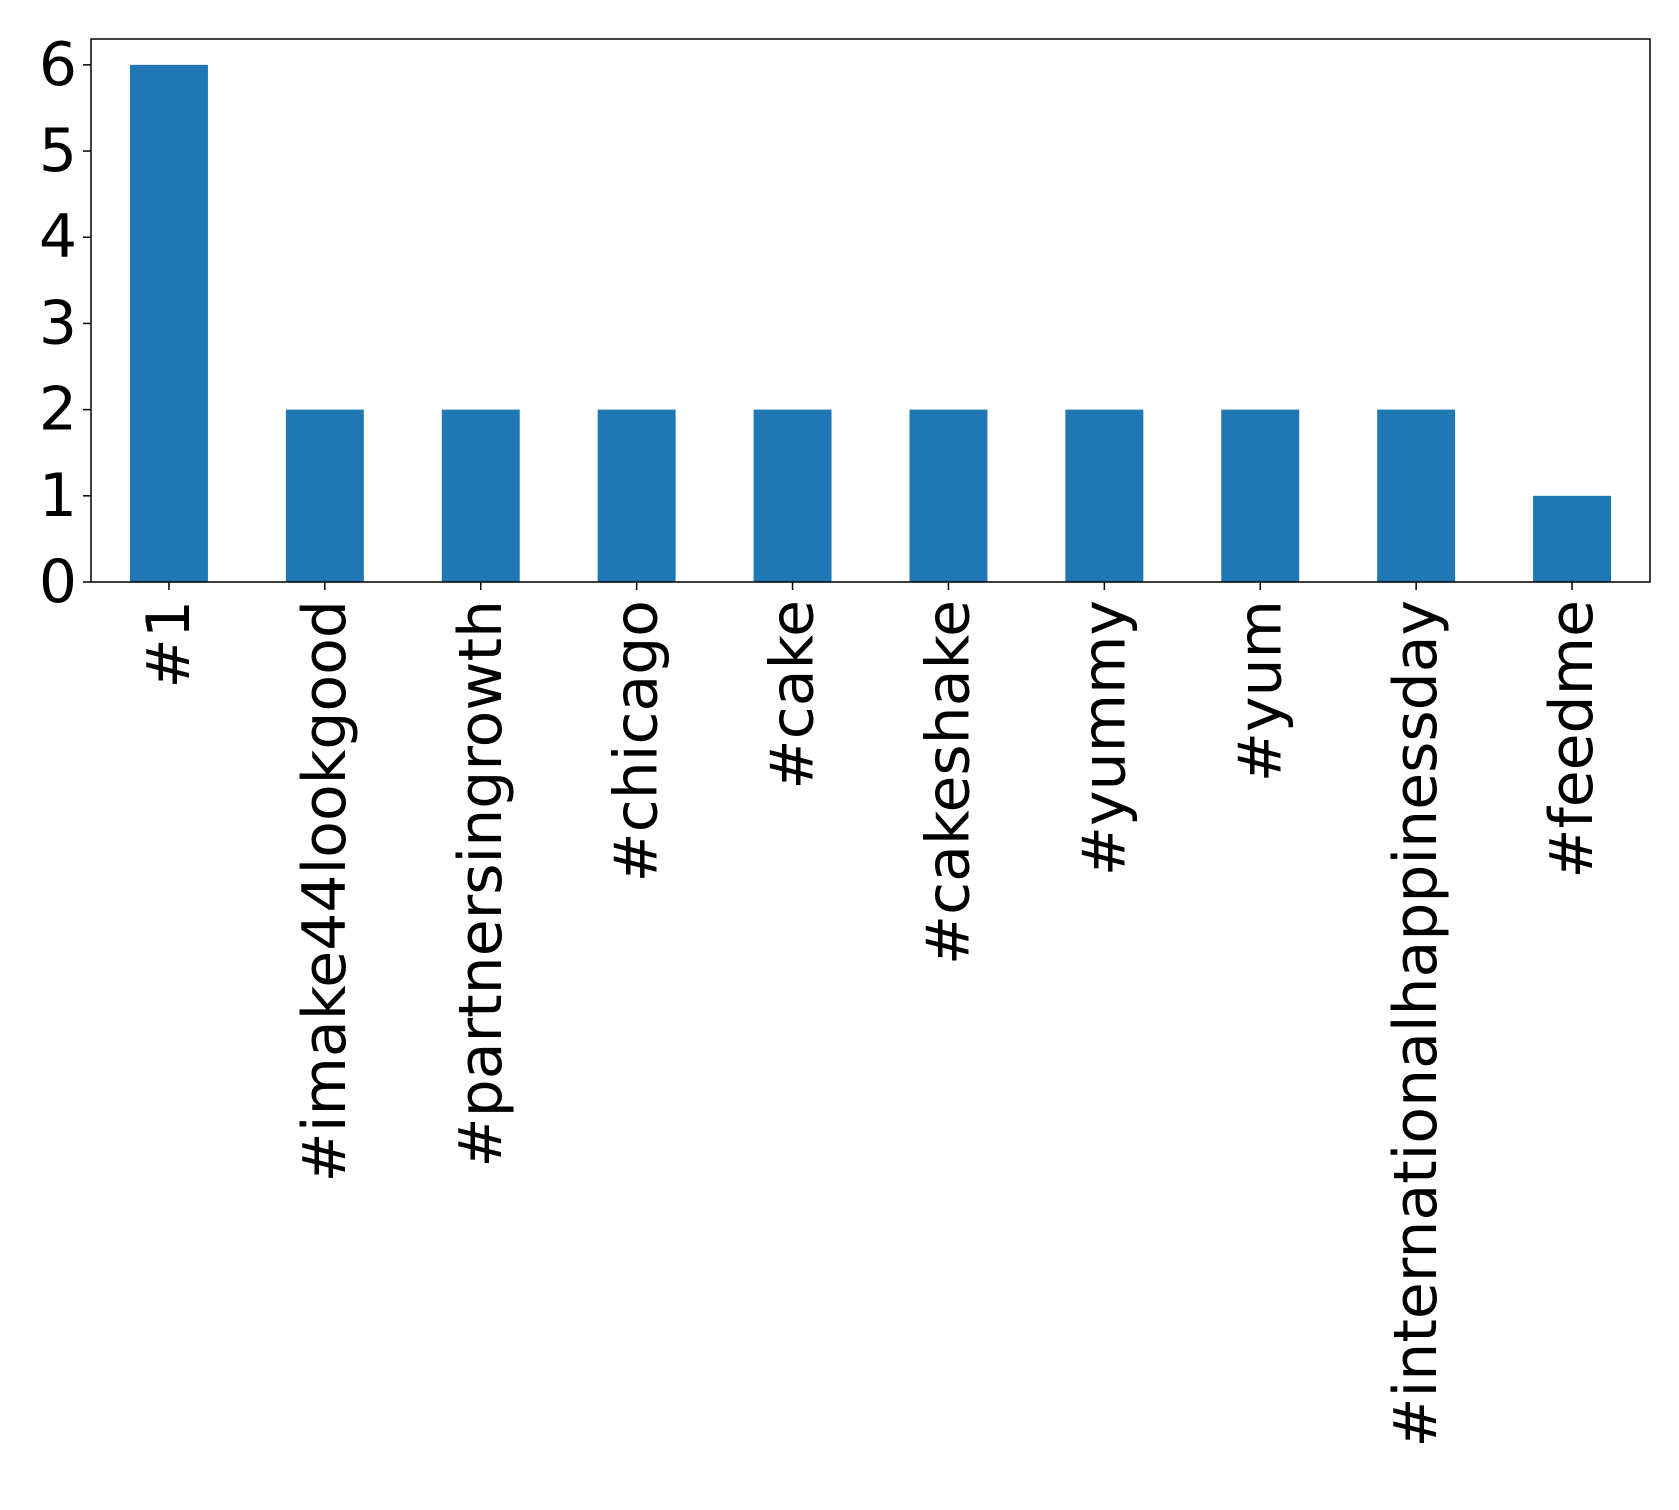 The image size is (1679, 1510). I want to click on y-axis: 0 1 2 3 4 5 6, so click(65, 323).